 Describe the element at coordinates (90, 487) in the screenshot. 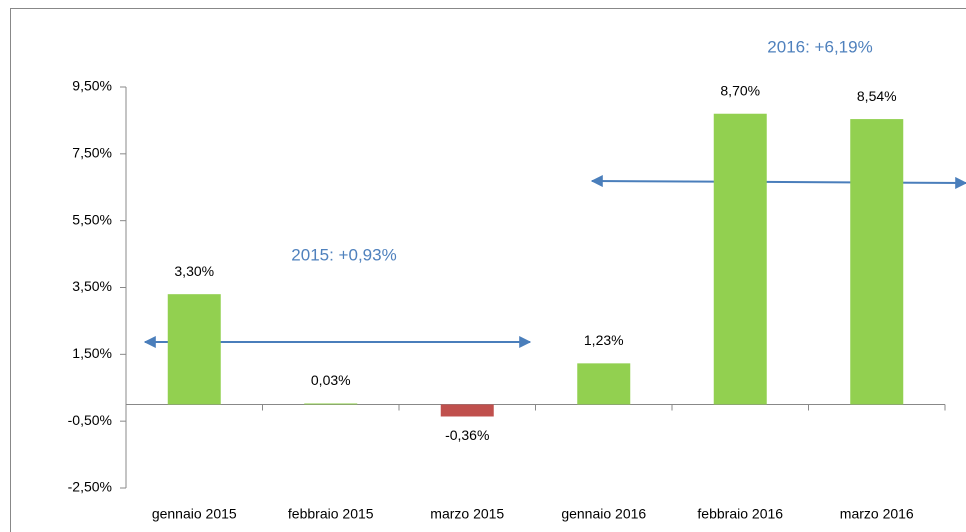

I see `y-tick-label: -2,50%` at that location.